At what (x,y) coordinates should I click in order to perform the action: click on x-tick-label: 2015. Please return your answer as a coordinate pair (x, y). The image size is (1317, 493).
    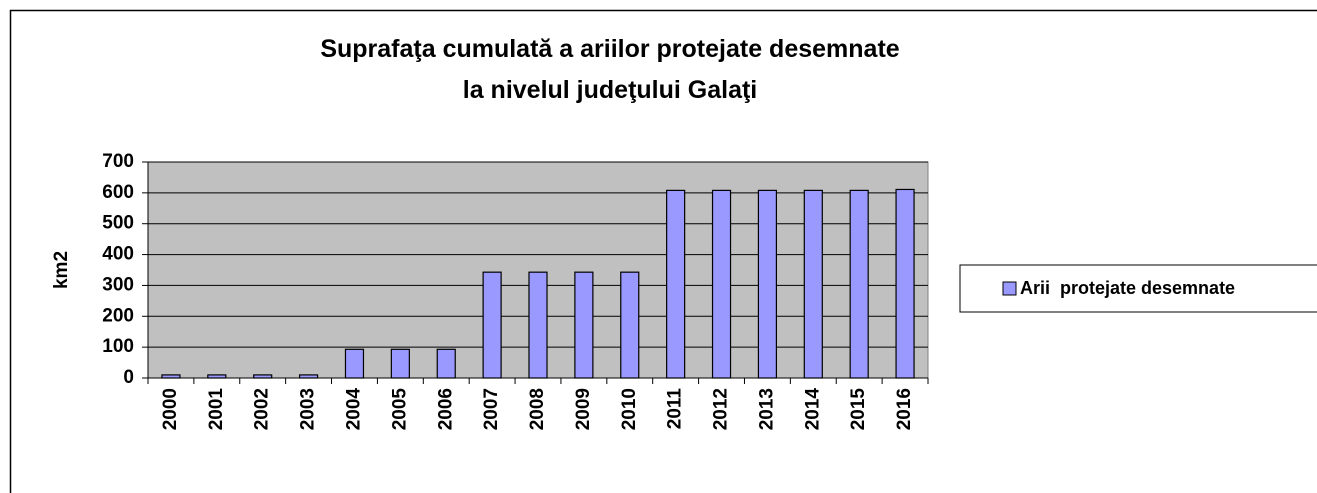
    Looking at the image, I should click on (858, 409).